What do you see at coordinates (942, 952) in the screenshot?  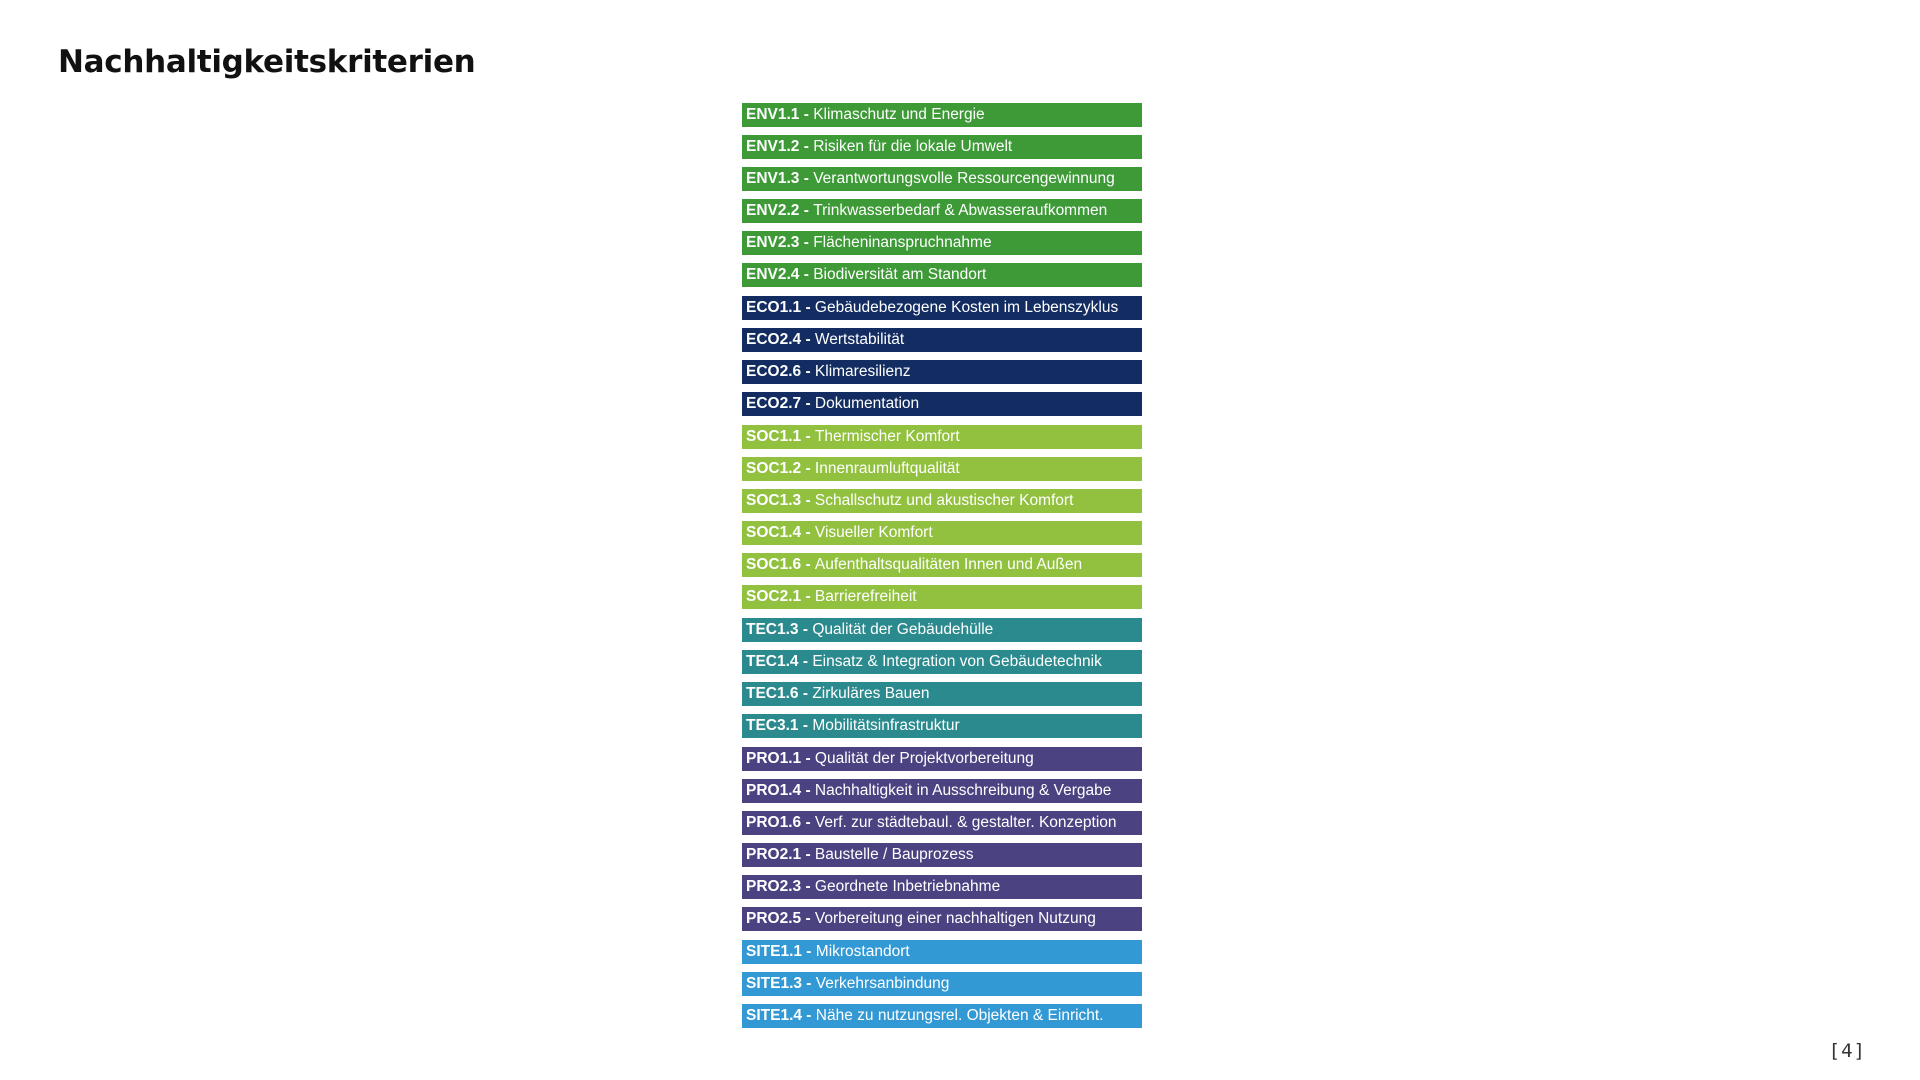 I see `criterion-bar: SITE1.1 - Mikrostandort` at bounding box center [942, 952].